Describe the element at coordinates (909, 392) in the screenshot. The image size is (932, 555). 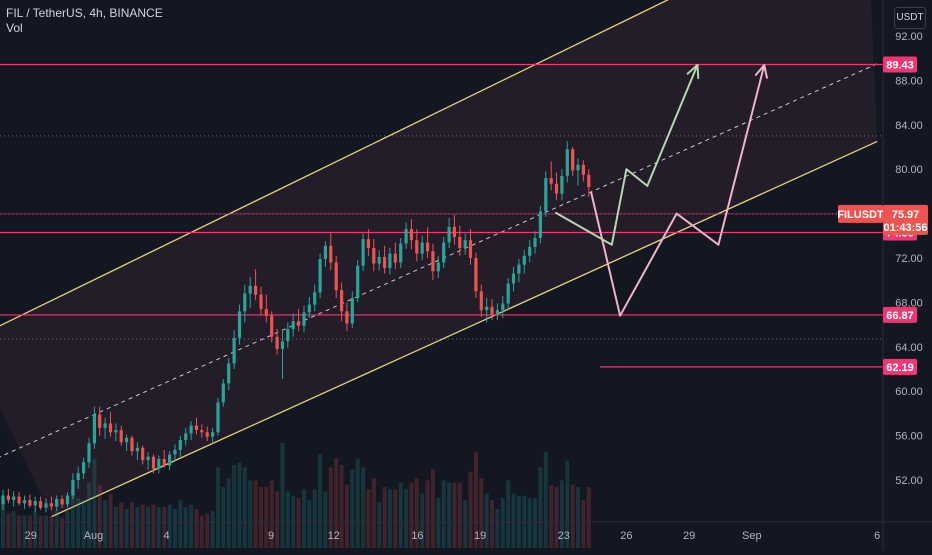
I see `y-tick-label: 60.00` at that location.